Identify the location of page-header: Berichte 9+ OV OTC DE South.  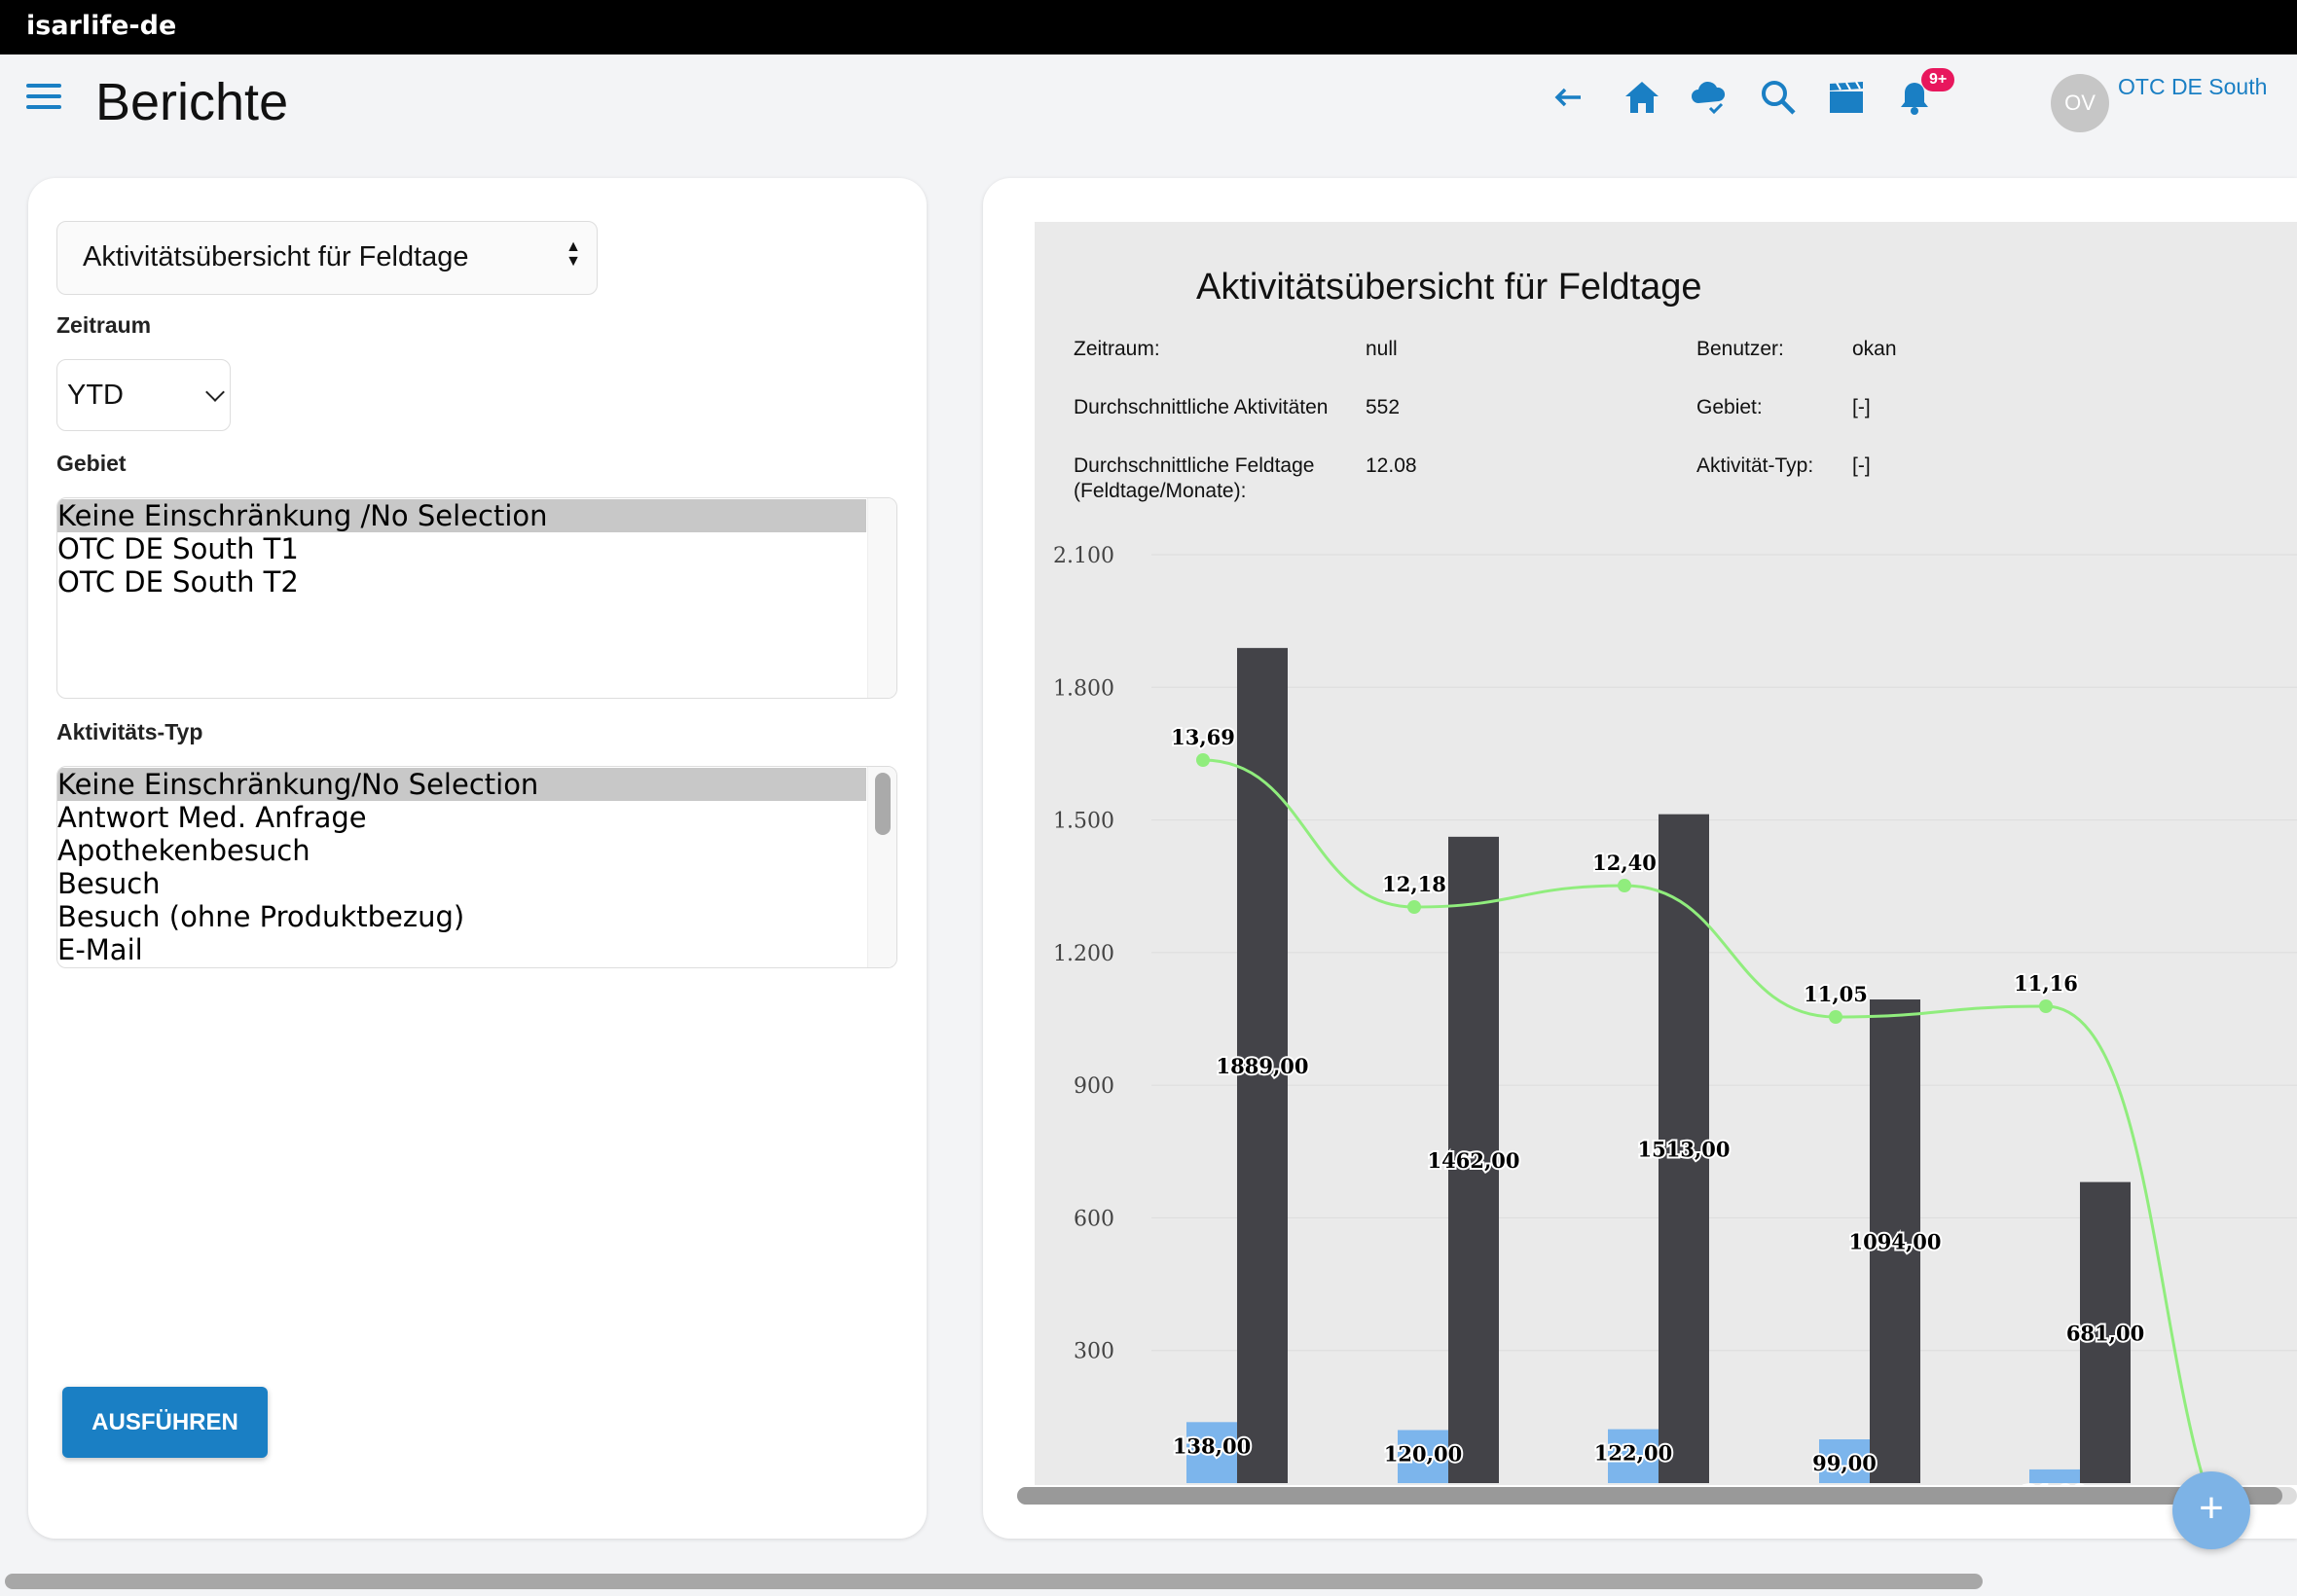
(1148, 103).